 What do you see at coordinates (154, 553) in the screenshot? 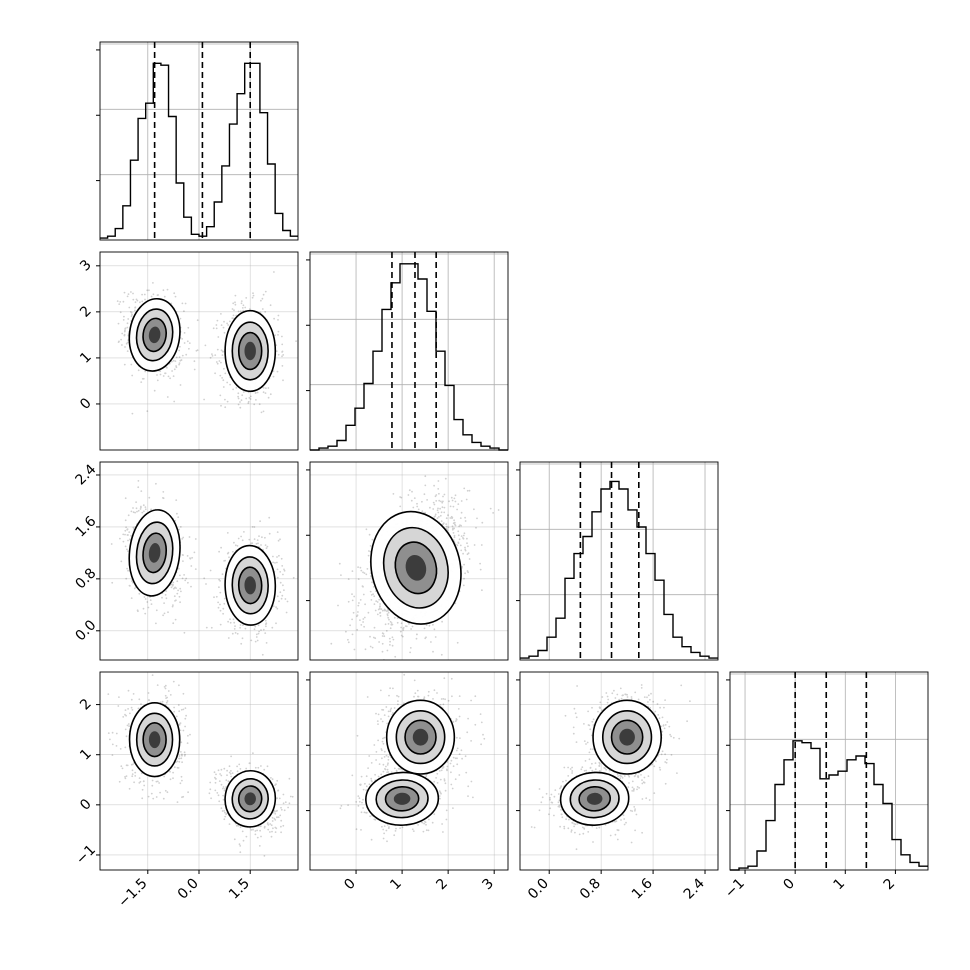
I see `density-shade` at bounding box center [154, 553].